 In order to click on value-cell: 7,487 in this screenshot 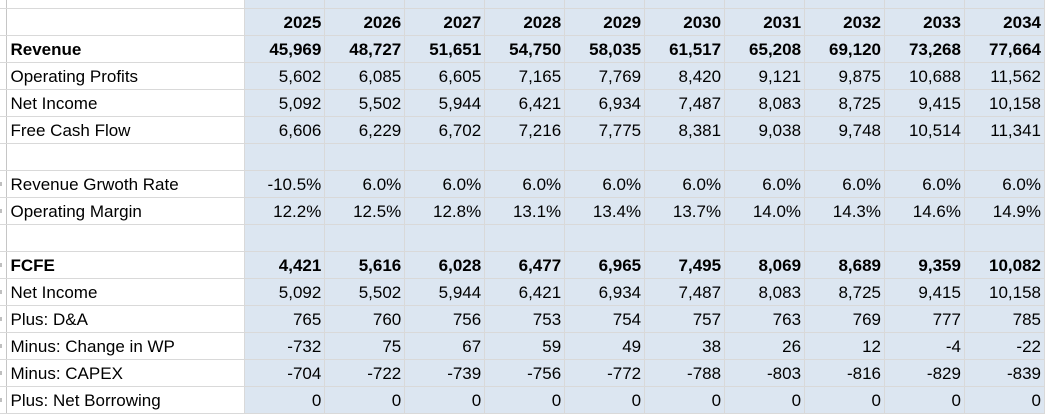, I will do `click(685, 103)`.